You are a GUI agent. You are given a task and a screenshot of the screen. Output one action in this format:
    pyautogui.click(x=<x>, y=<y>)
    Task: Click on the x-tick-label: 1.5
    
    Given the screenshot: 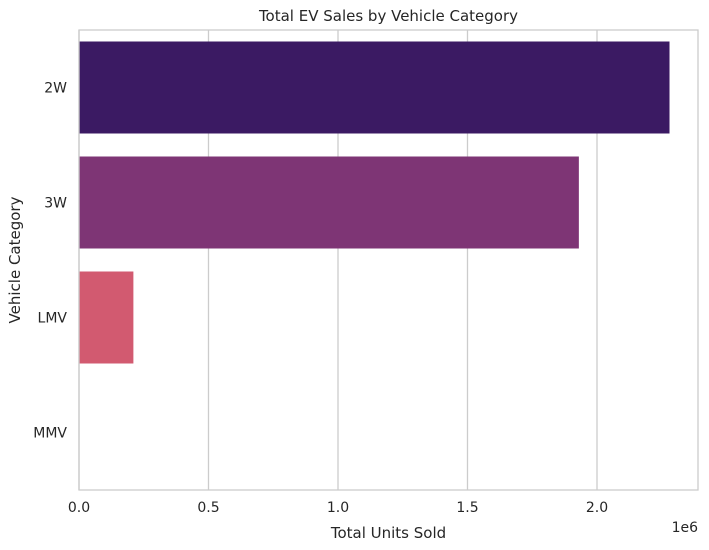 What is the action you would take?
    pyautogui.click(x=467, y=508)
    